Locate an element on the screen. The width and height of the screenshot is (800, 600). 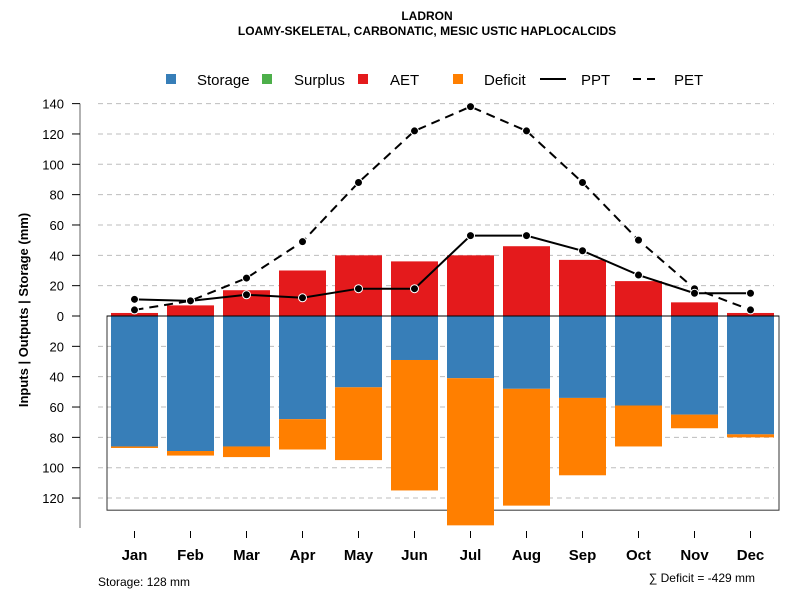
legend-swatch-storage is located at coordinates (171, 79).